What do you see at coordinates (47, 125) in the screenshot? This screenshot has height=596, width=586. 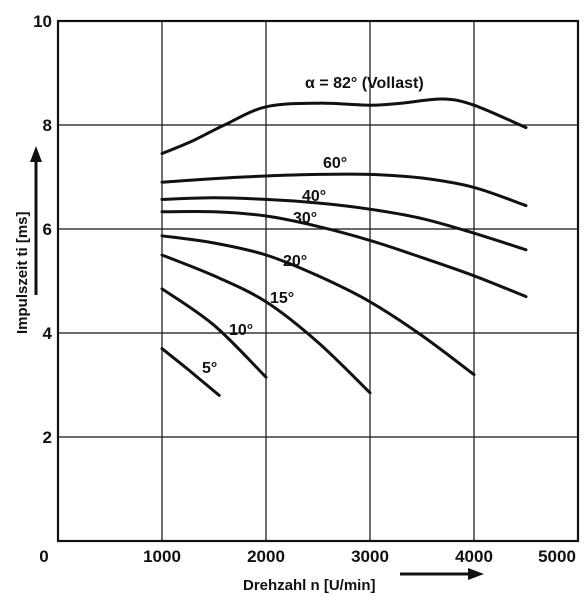 I see `y-tick-label: 8` at bounding box center [47, 125].